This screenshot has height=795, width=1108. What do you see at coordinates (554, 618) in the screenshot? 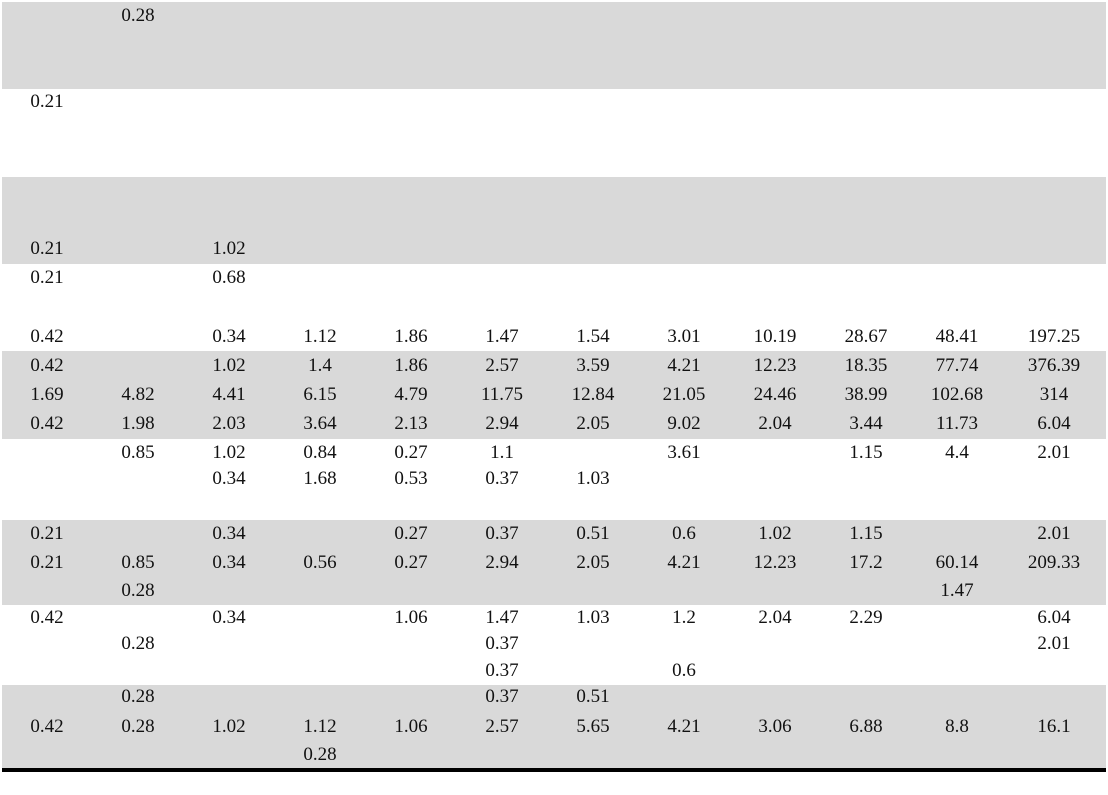
I see `table-row: 0.42 0.34 1.06 1.47 1.03 1.2 2.04 2.29 6.04` at bounding box center [554, 618].